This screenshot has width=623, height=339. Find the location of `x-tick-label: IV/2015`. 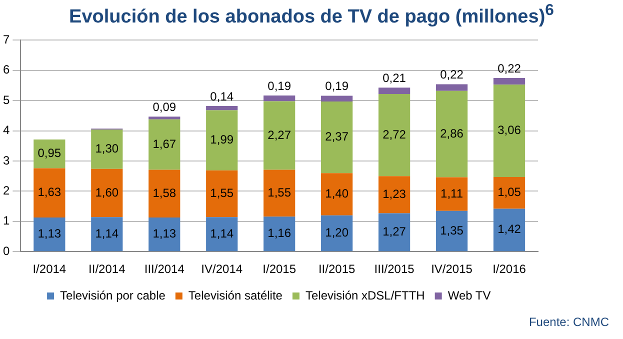

x-tick-label: IV/2015 is located at coordinates (452, 269).